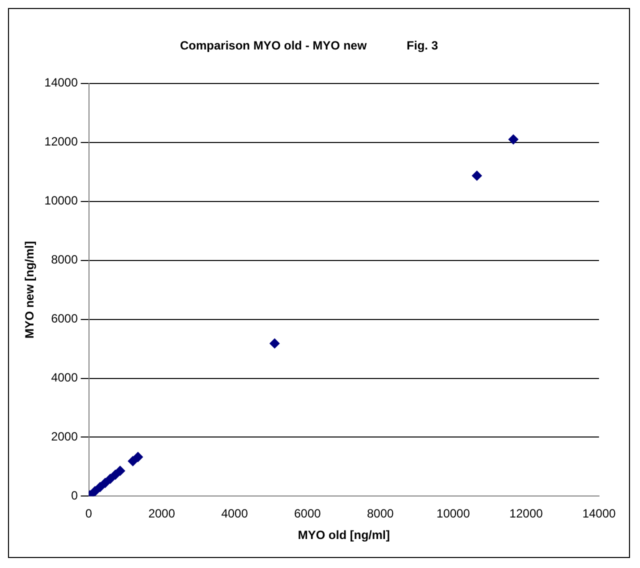  Describe the element at coordinates (61, 201) in the screenshot. I see `y-tick-label: 10000` at that location.